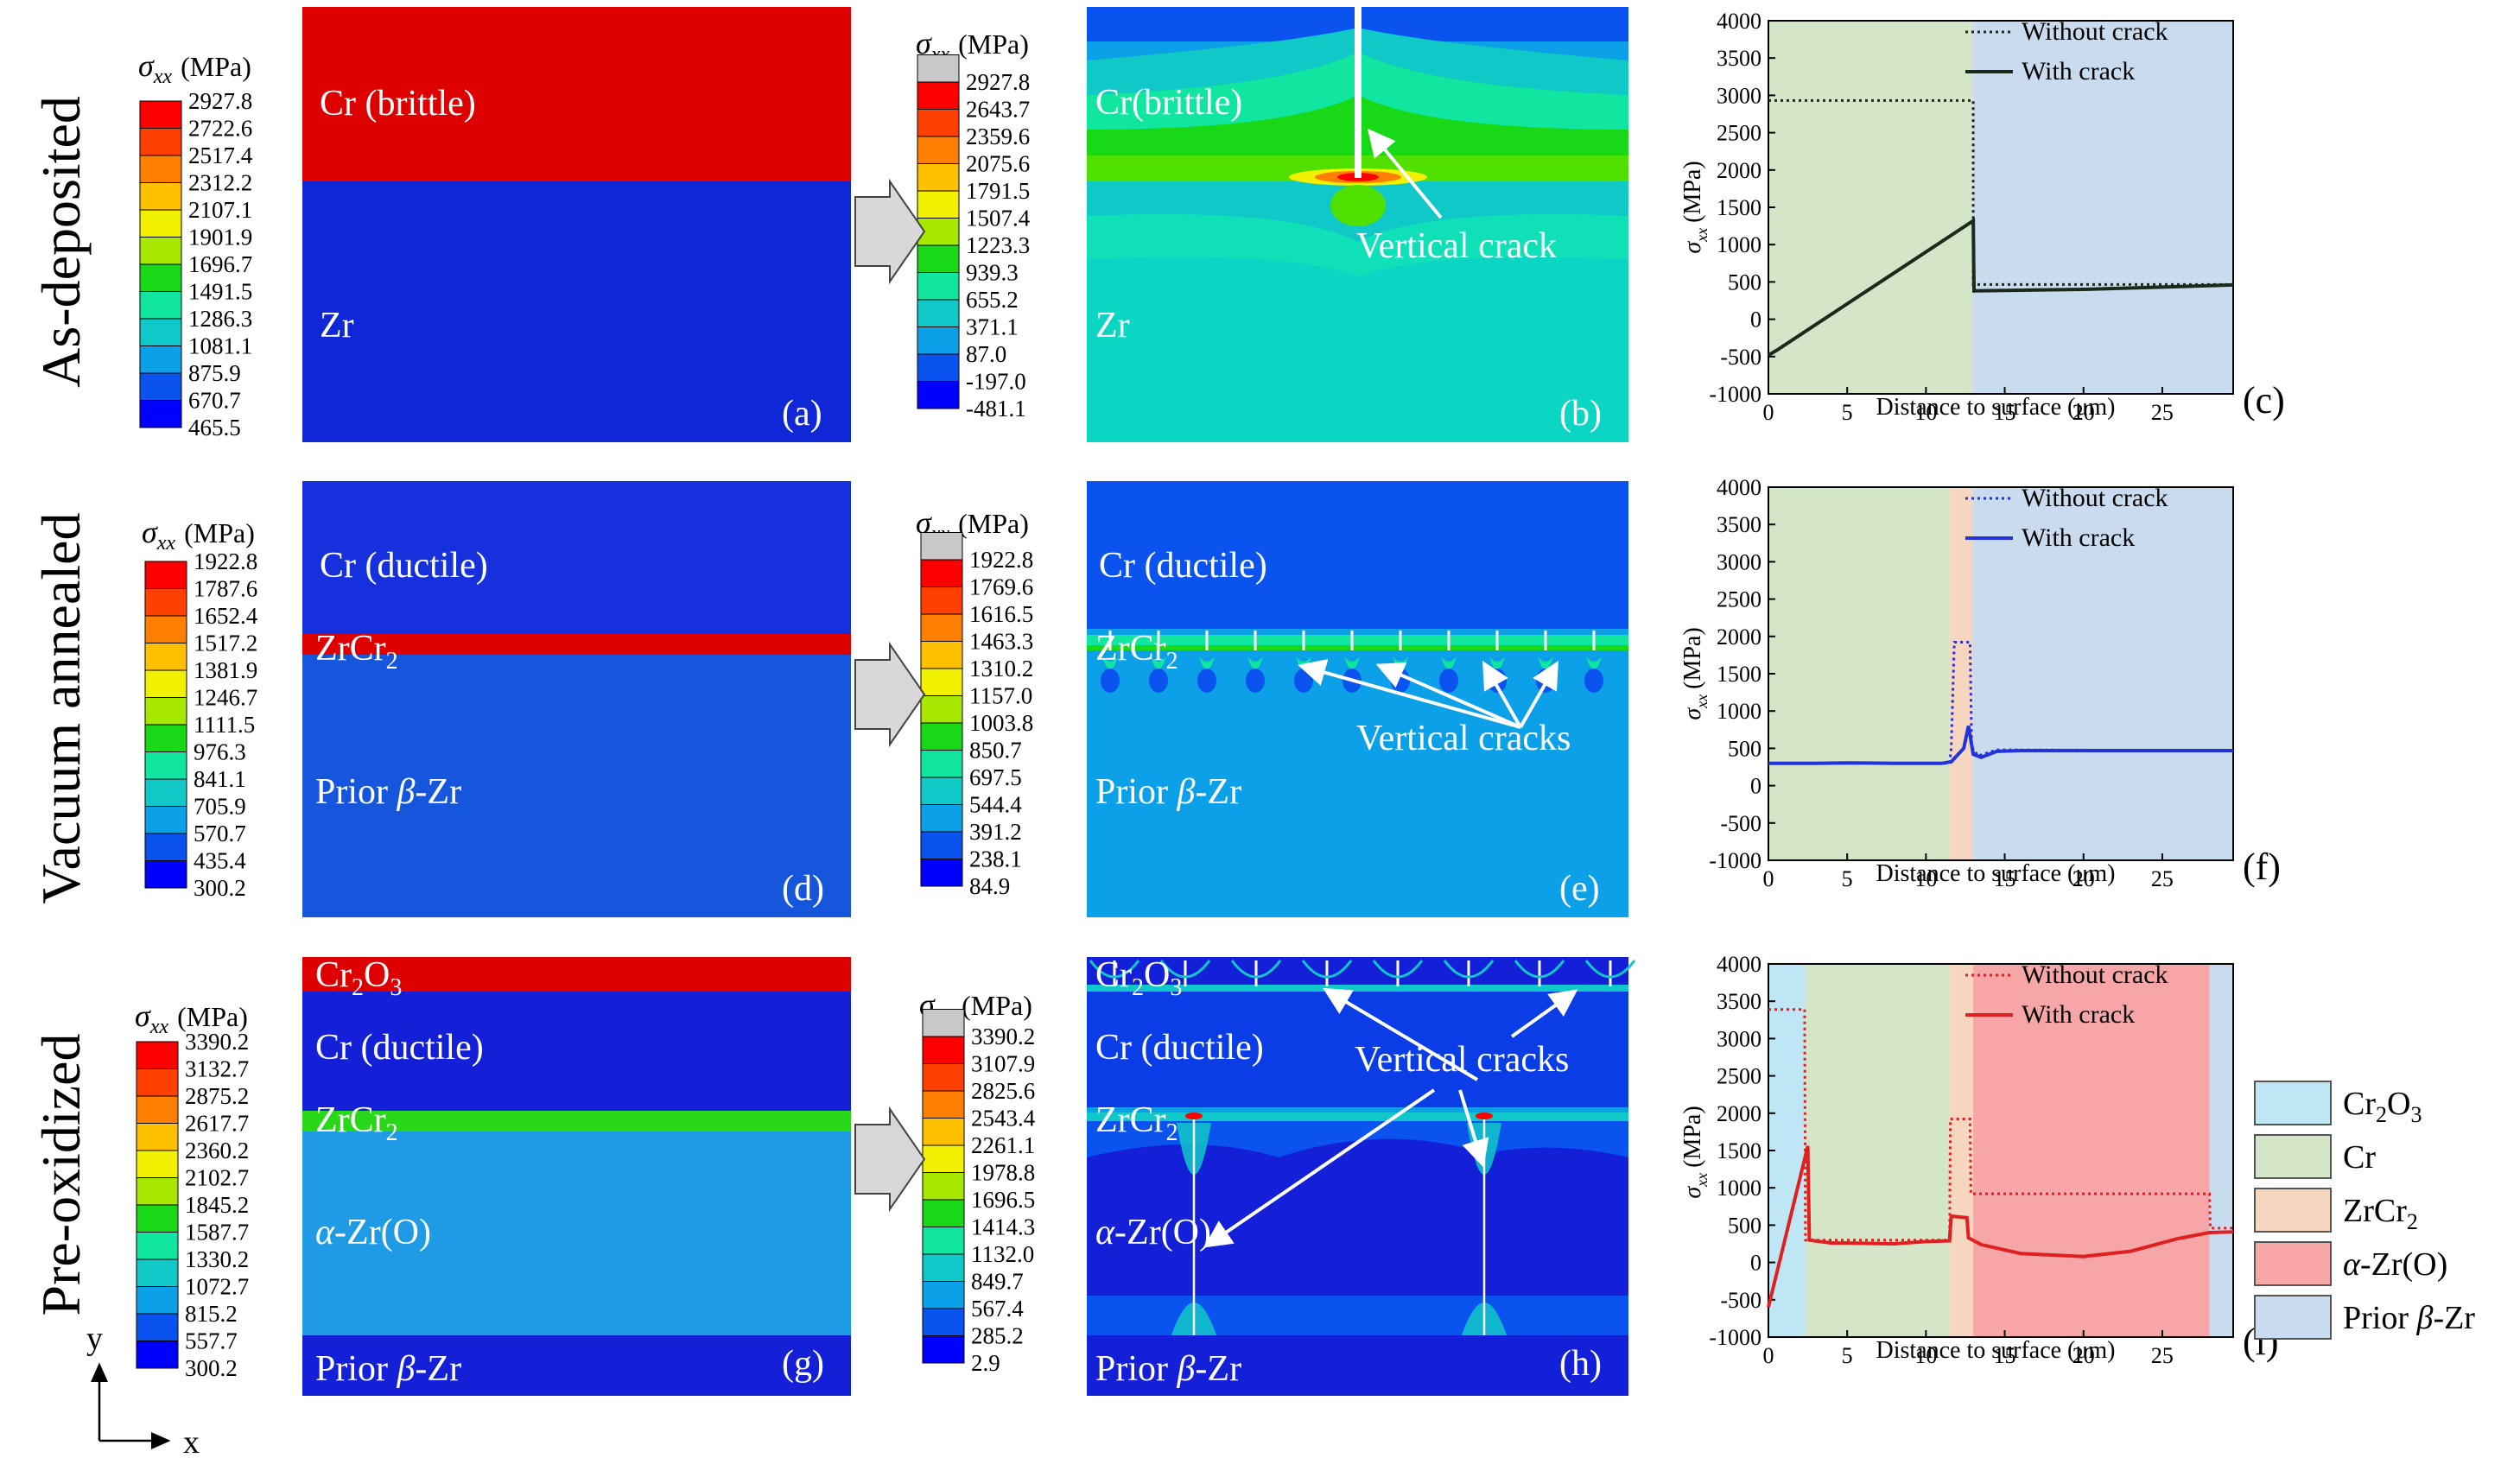  I want to click on colorbar-title-d: σxx (MPa), so click(199, 535).